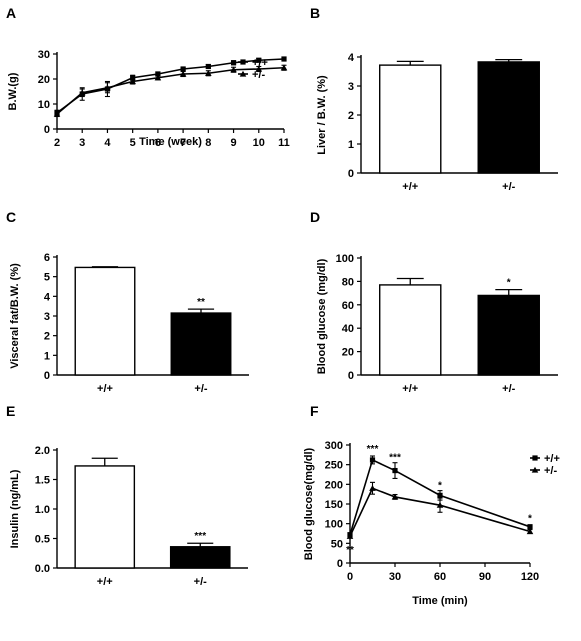  I want to click on y-tick-label: 6, so click(47, 258).